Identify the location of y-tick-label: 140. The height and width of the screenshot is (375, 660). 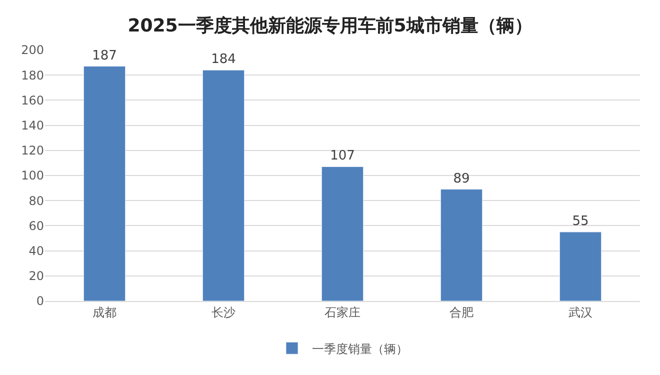
(32, 125).